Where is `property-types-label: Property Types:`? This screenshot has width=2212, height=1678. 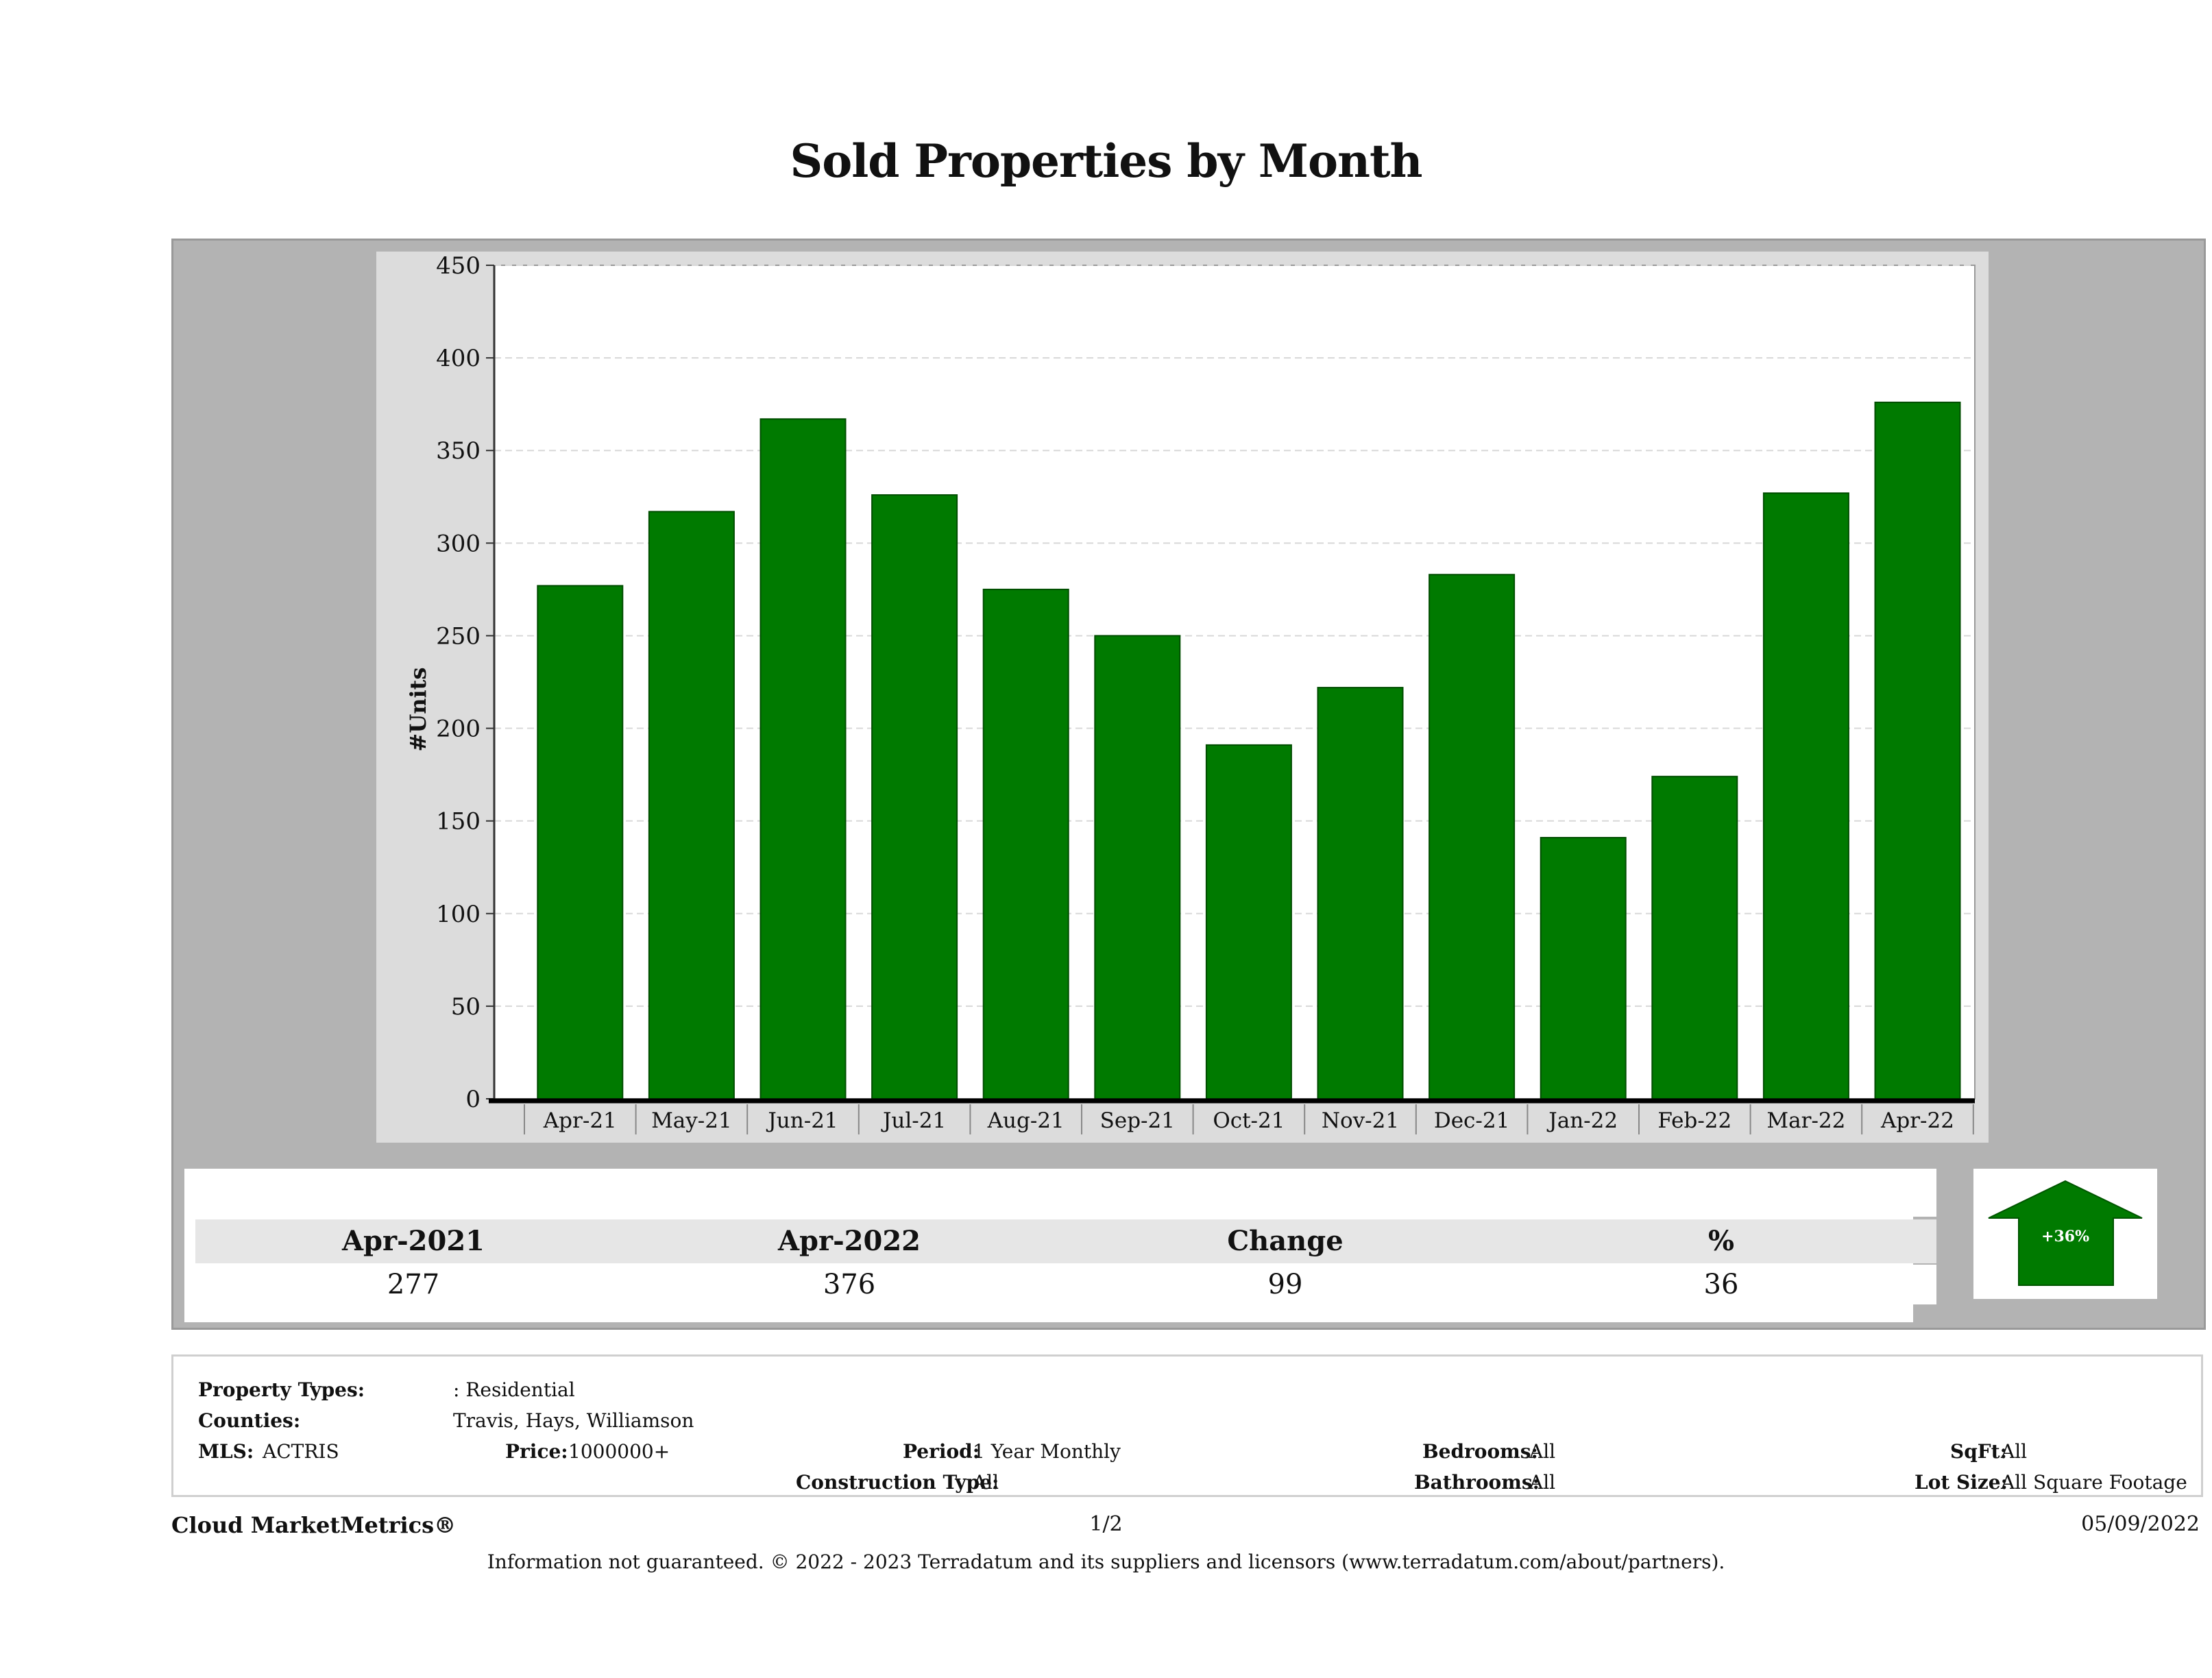 property-types-label: Property Types: is located at coordinates (281, 1389).